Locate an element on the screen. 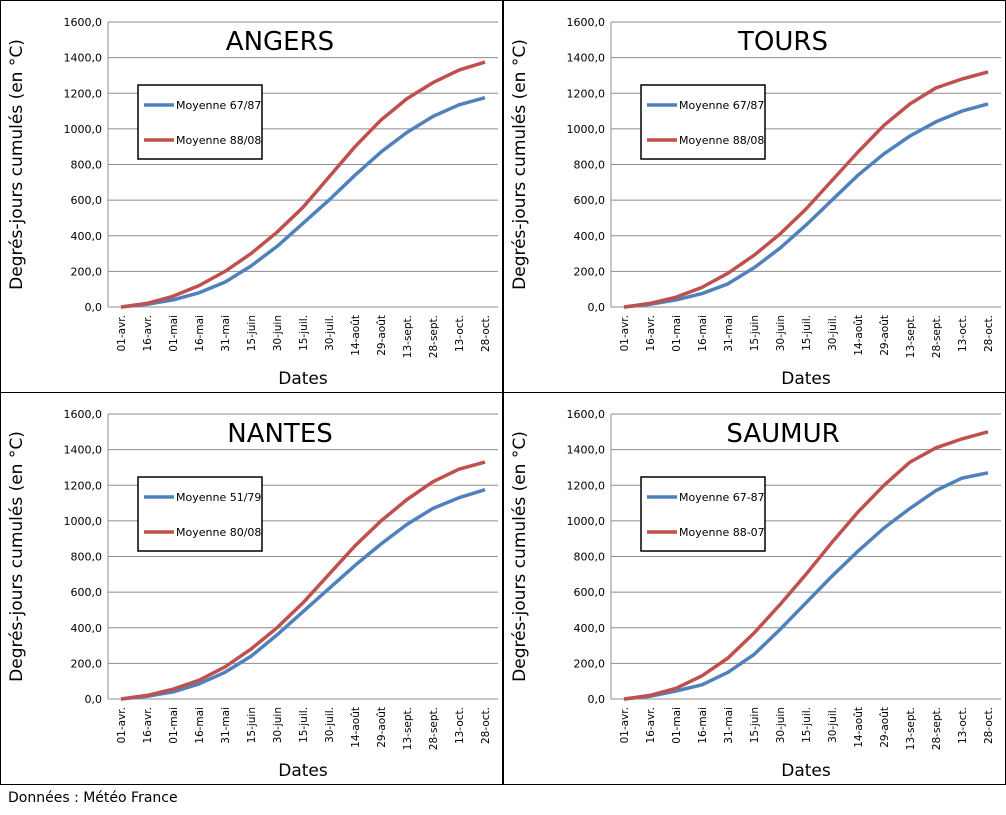  legend-label: Moyenne 80/08 is located at coordinates (218, 532).